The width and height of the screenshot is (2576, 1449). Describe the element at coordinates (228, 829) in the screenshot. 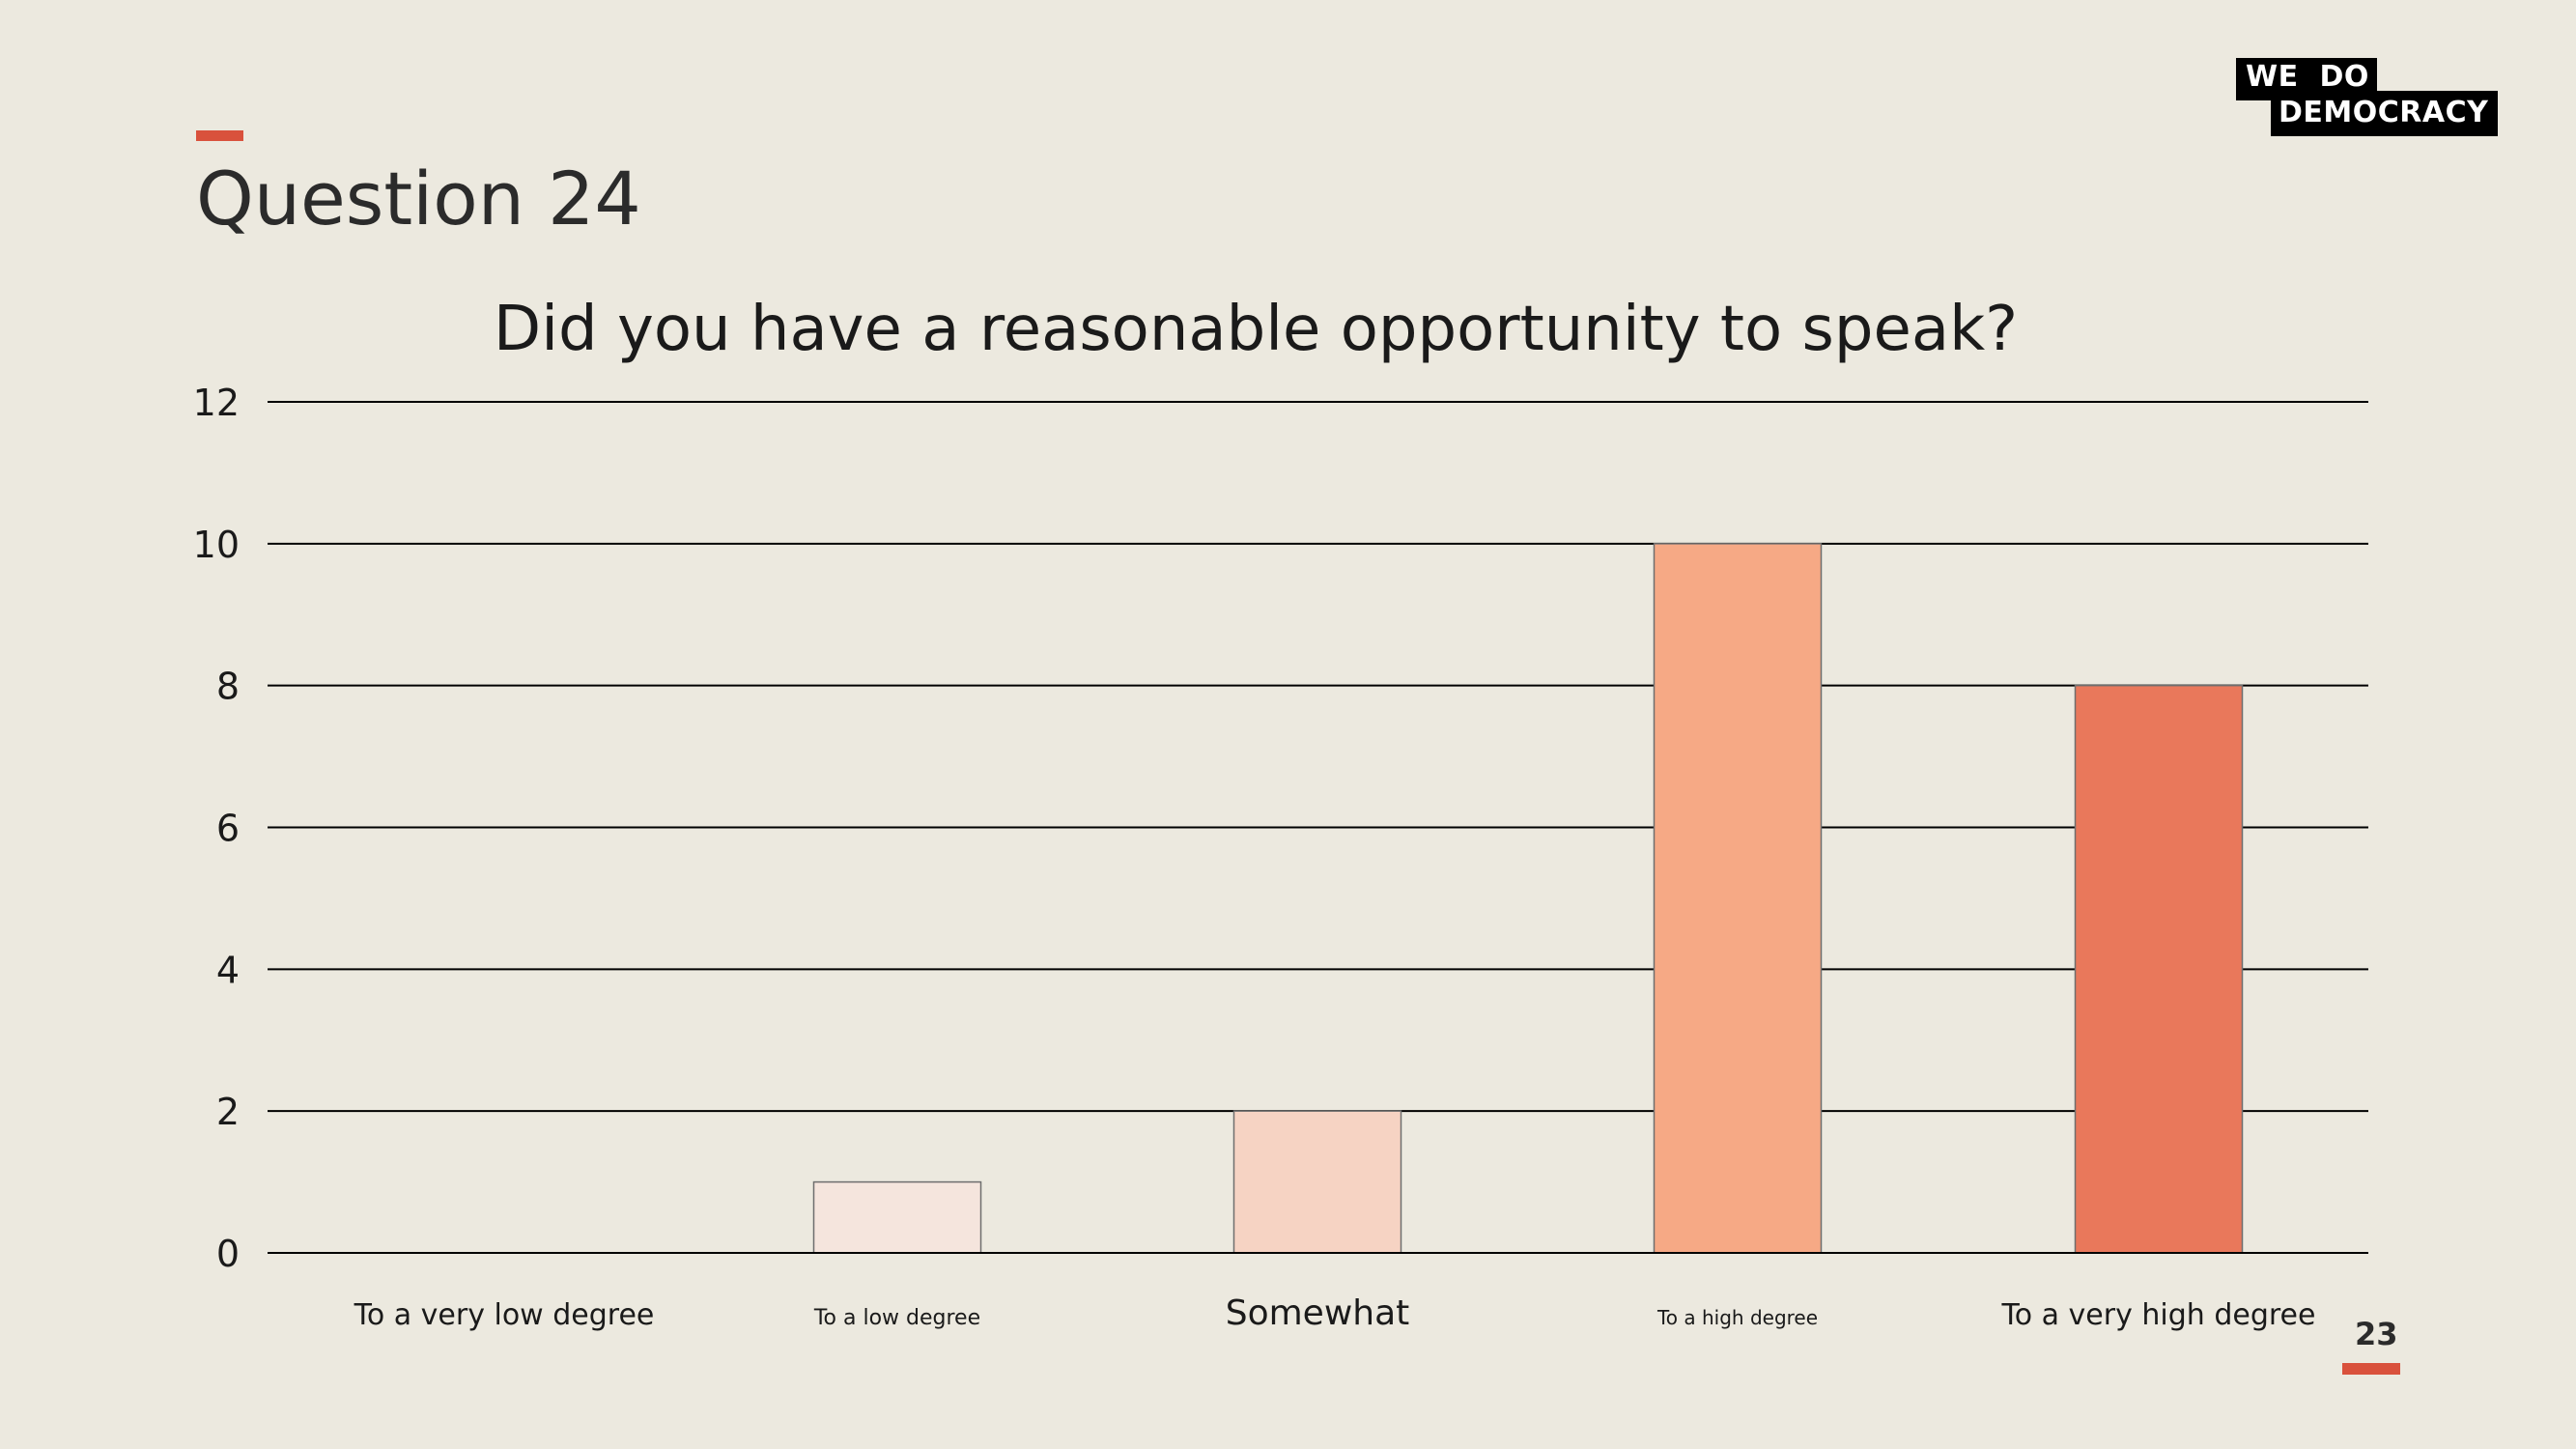

I see `y-tick-label-6: 6` at that location.